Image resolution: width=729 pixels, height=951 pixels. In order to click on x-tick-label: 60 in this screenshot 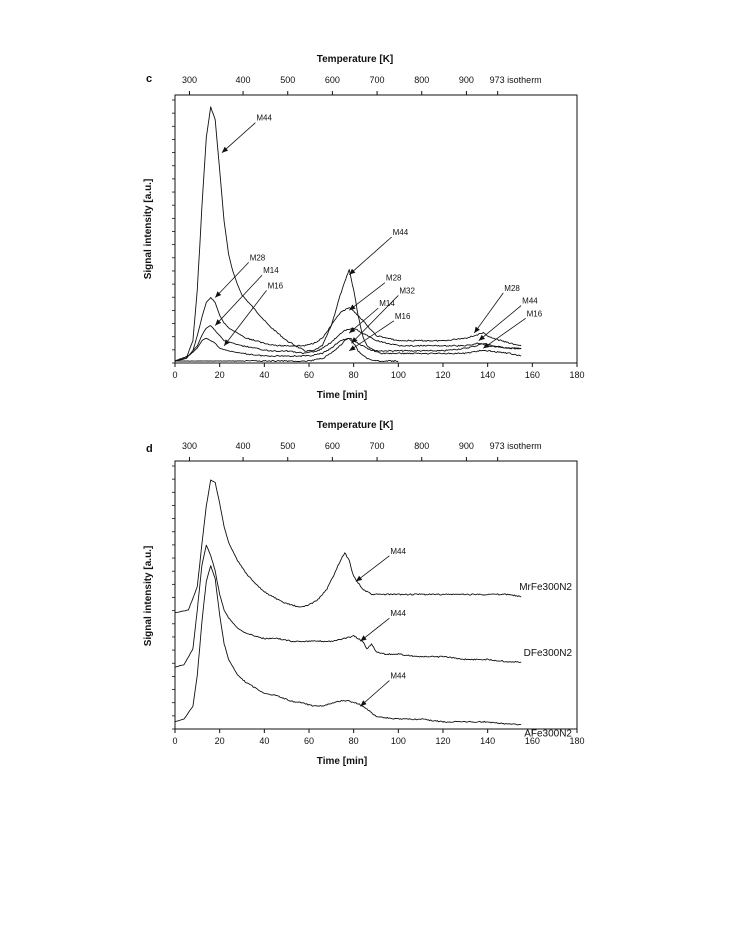, I will do `click(309, 375)`.